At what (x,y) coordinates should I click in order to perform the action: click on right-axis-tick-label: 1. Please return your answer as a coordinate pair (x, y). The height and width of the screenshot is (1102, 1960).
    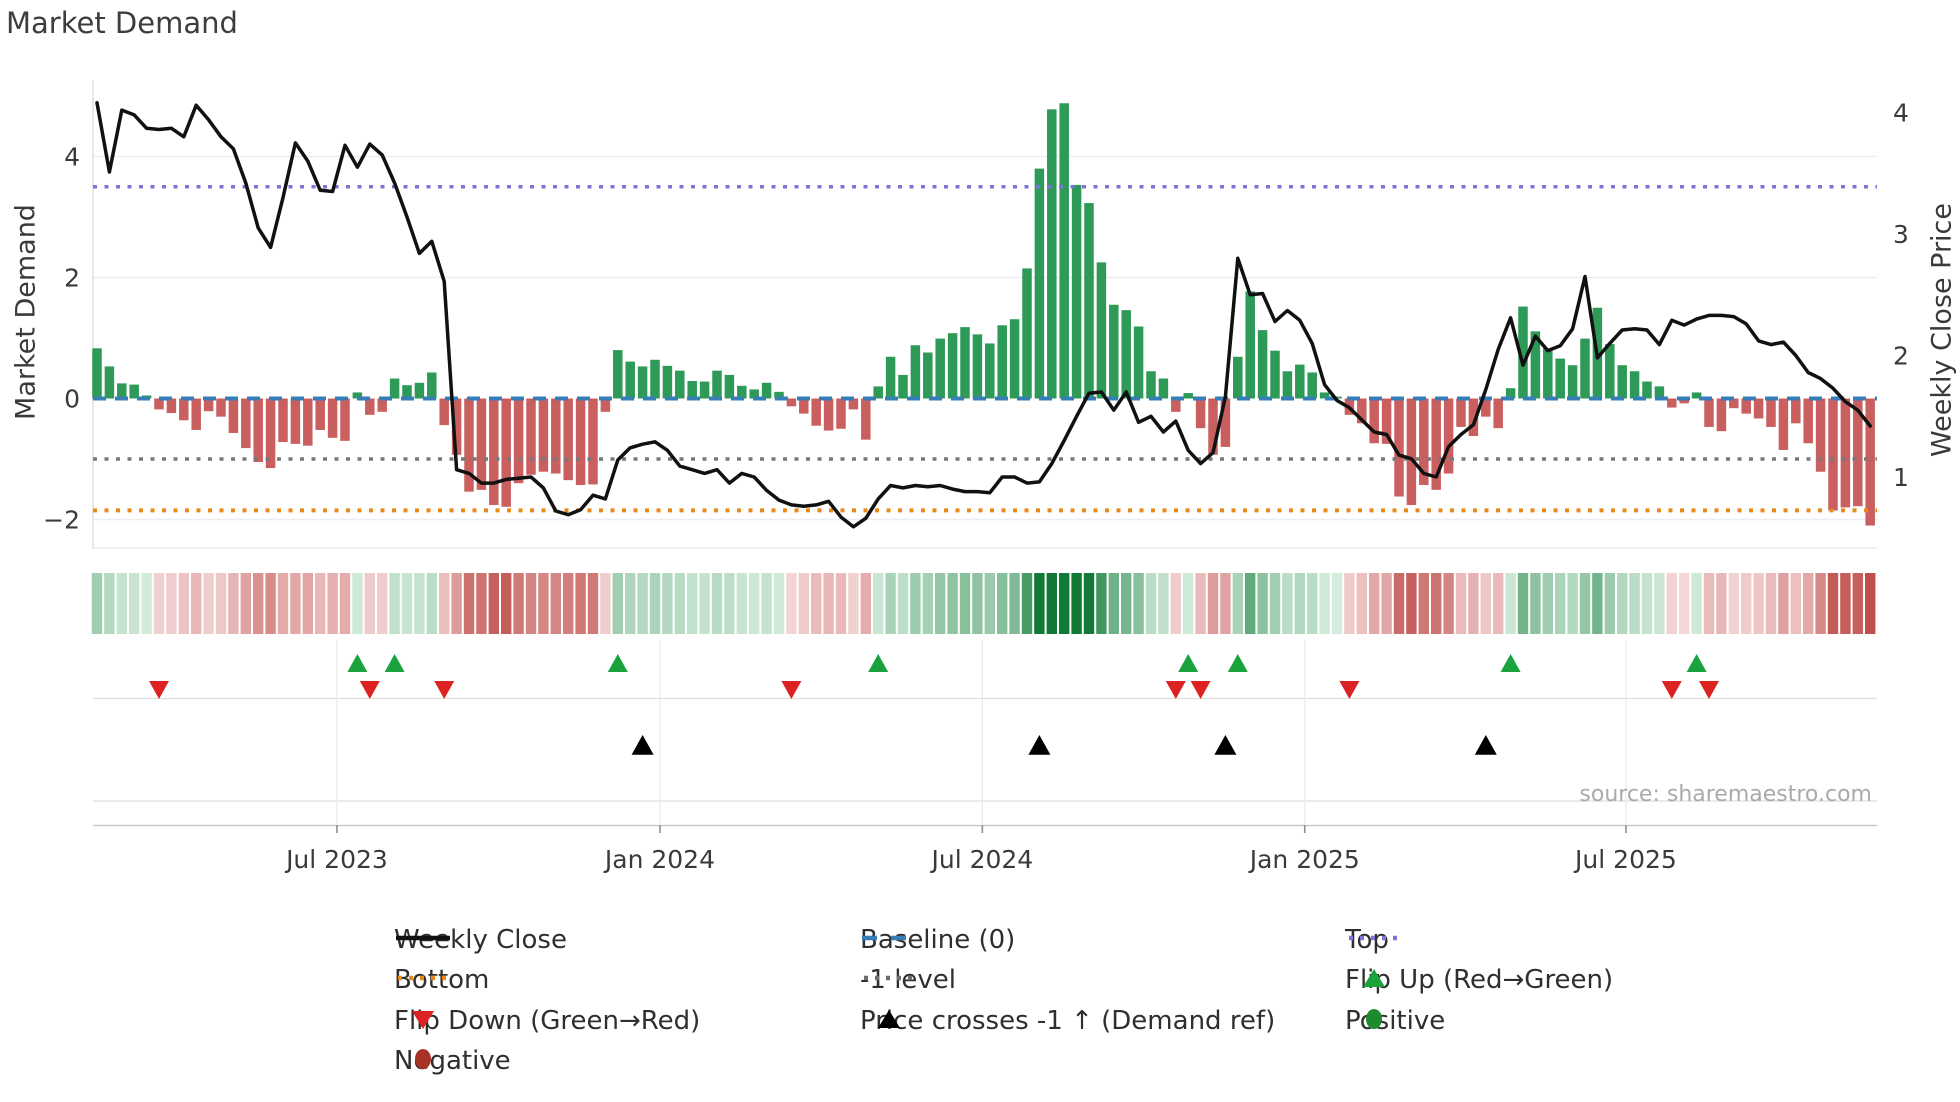
    Looking at the image, I should click on (1901, 477).